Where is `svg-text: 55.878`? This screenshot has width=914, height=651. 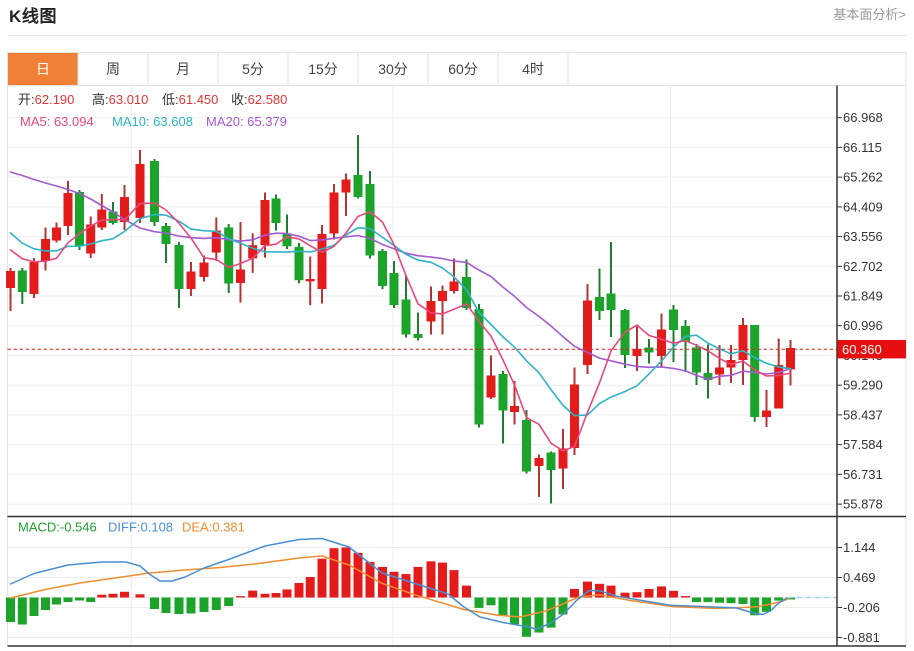
svg-text: 55.878 is located at coordinates (863, 504).